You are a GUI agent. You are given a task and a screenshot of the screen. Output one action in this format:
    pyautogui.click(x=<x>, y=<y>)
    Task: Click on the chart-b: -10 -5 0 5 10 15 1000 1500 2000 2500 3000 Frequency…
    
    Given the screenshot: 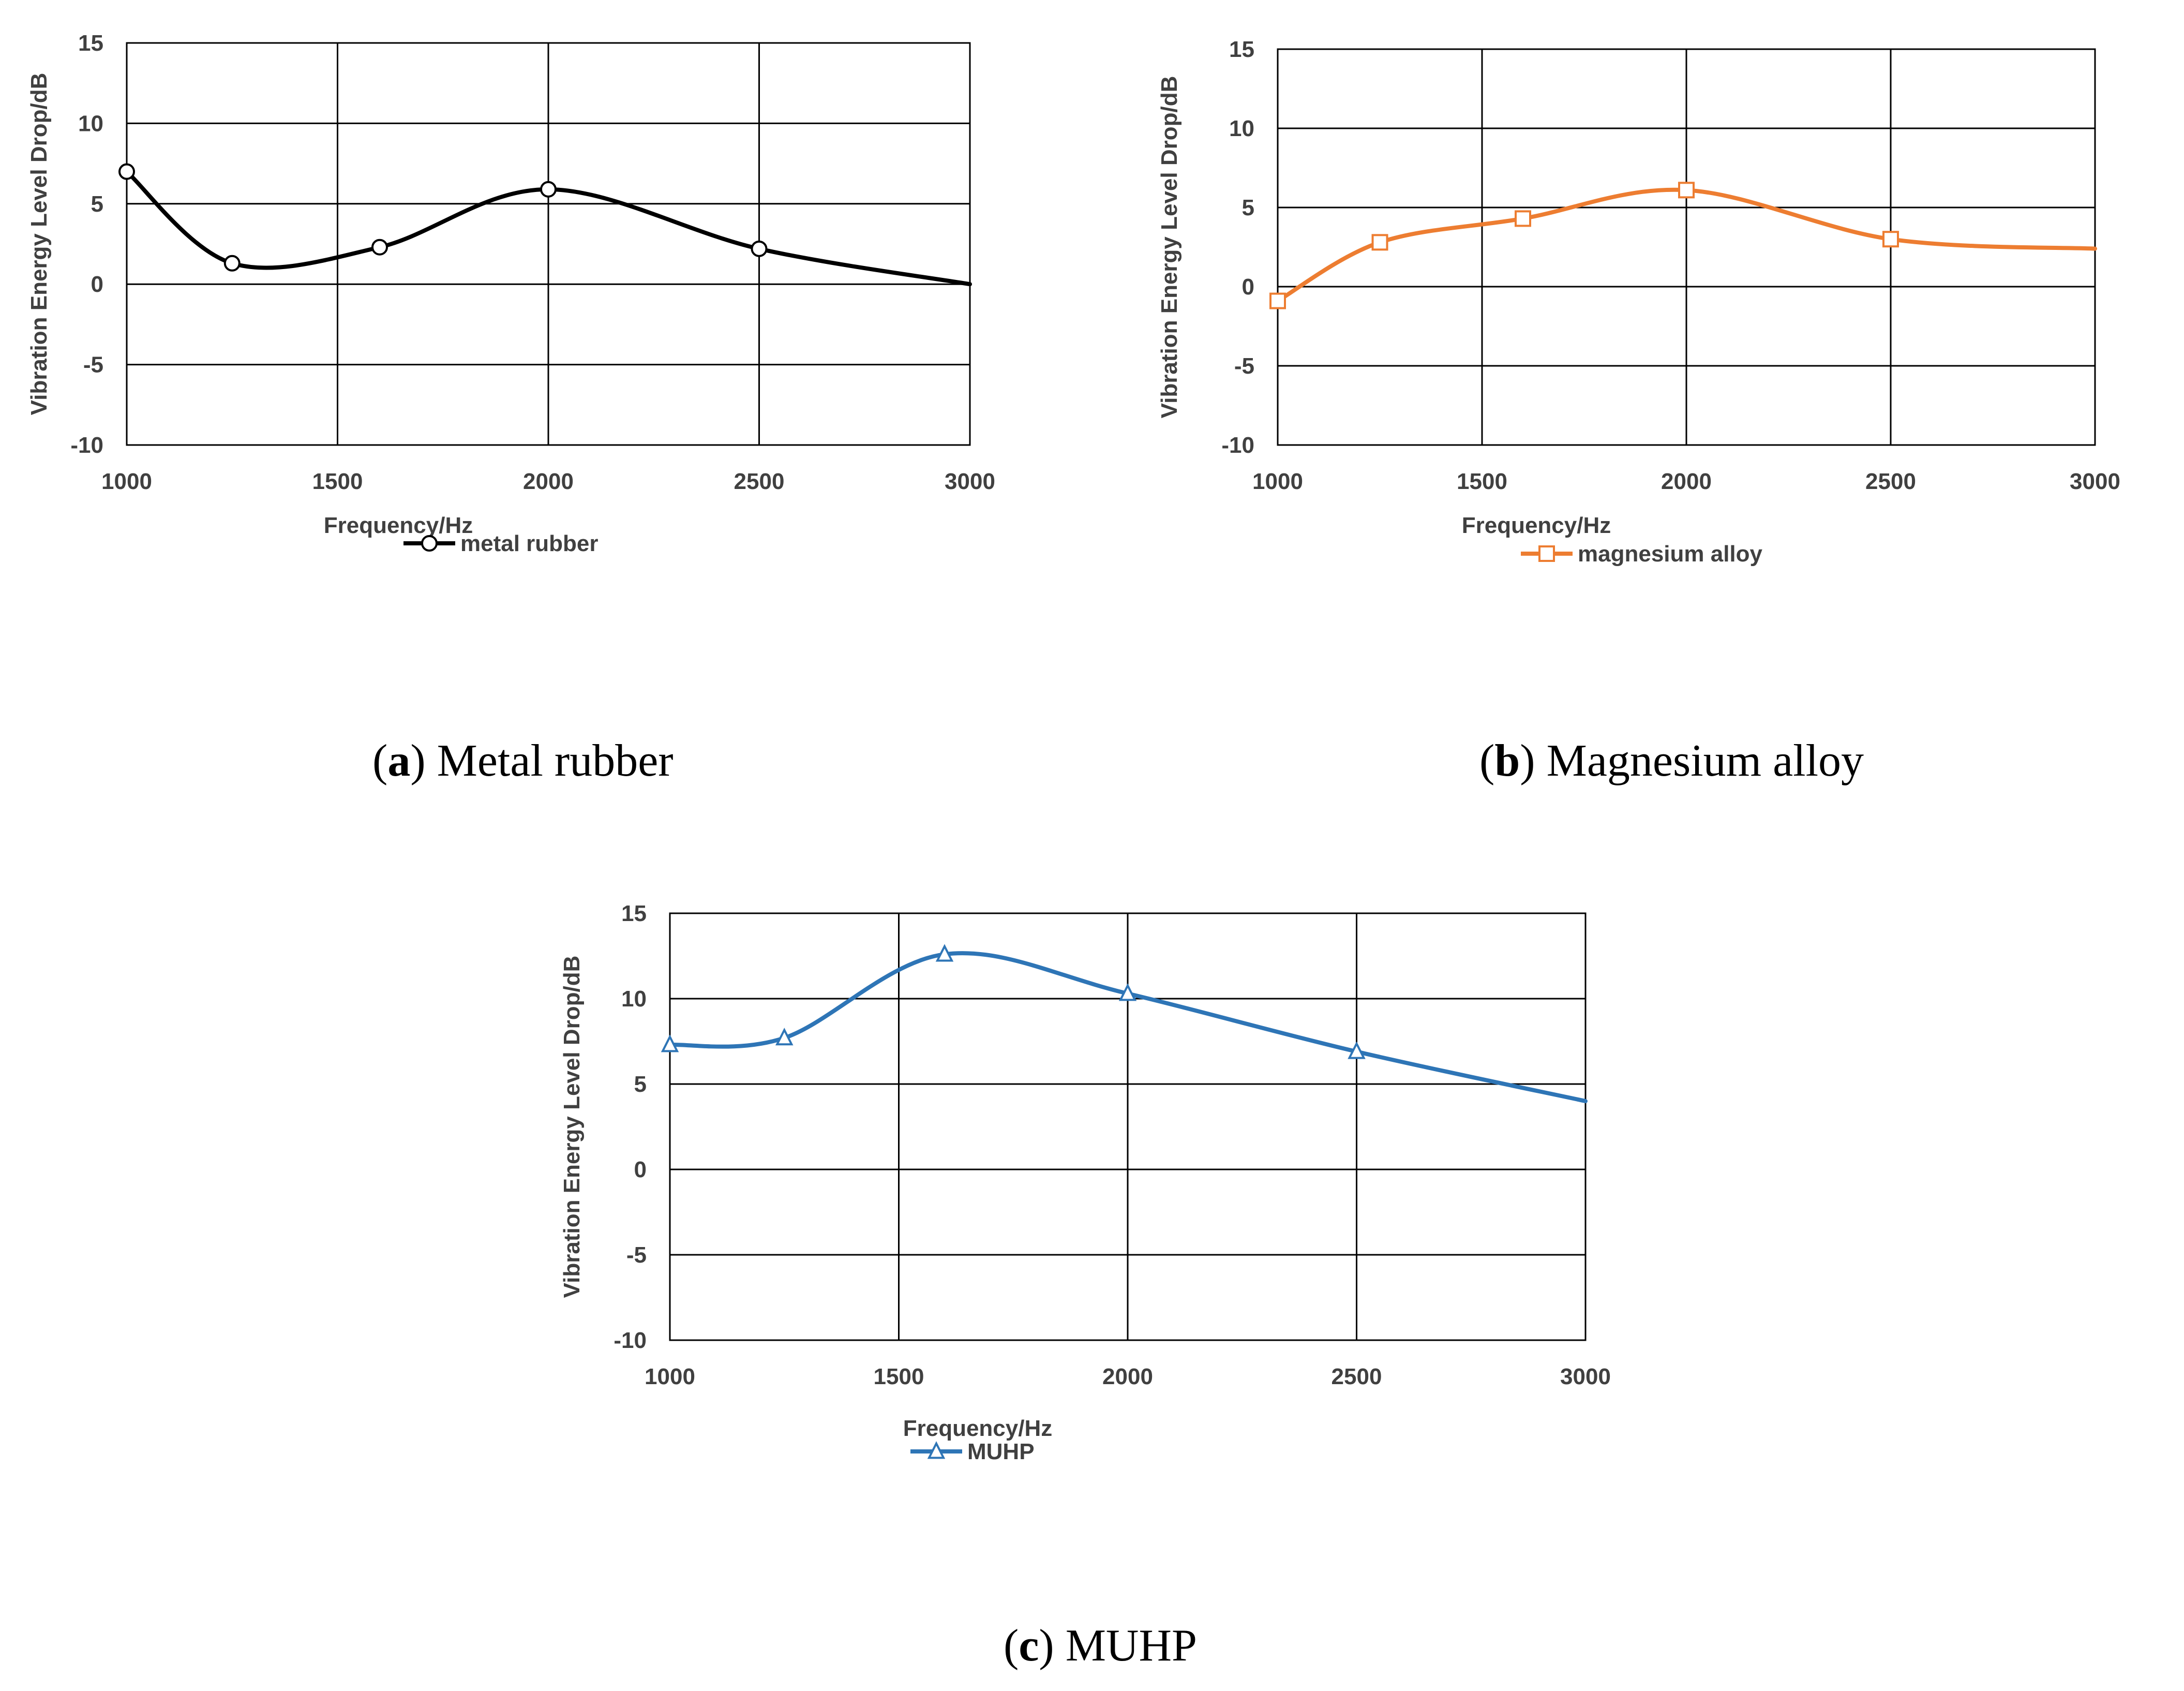 What is the action you would take?
    pyautogui.click(x=1638, y=302)
    